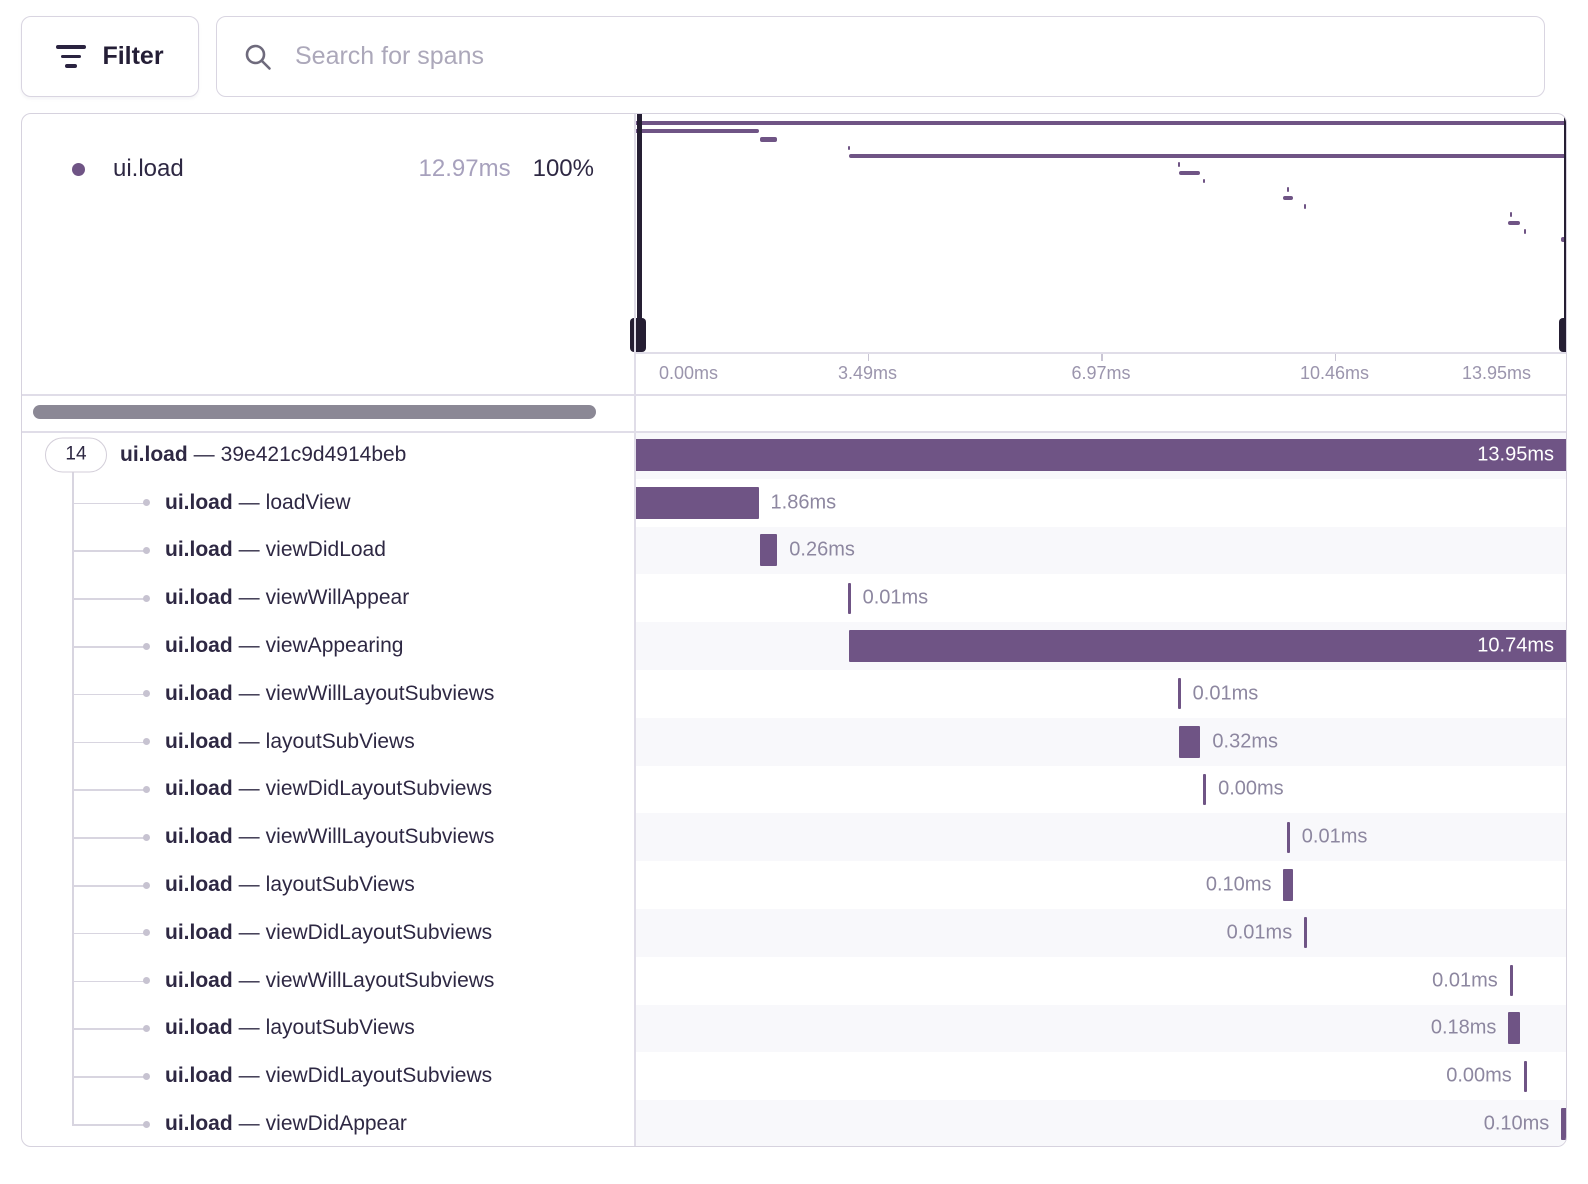 The height and width of the screenshot is (1184, 1588). Describe the element at coordinates (1562, 335) in the screenshot. I see `minimap-right-handle-grip` at that location.